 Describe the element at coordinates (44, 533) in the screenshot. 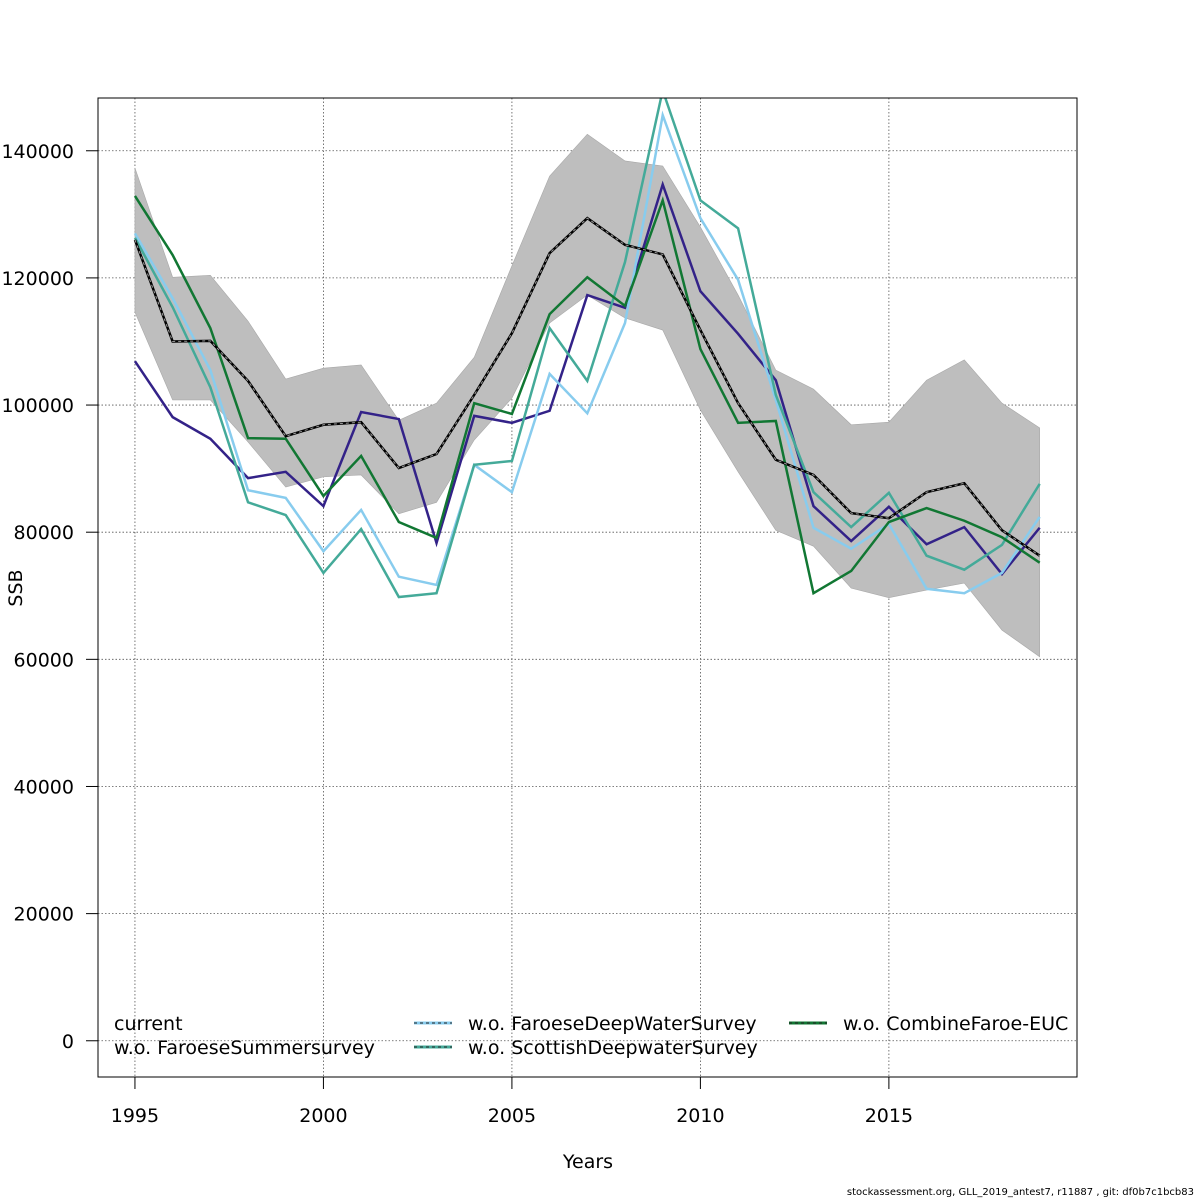

I see `y-tick-label: 80000` at that location.